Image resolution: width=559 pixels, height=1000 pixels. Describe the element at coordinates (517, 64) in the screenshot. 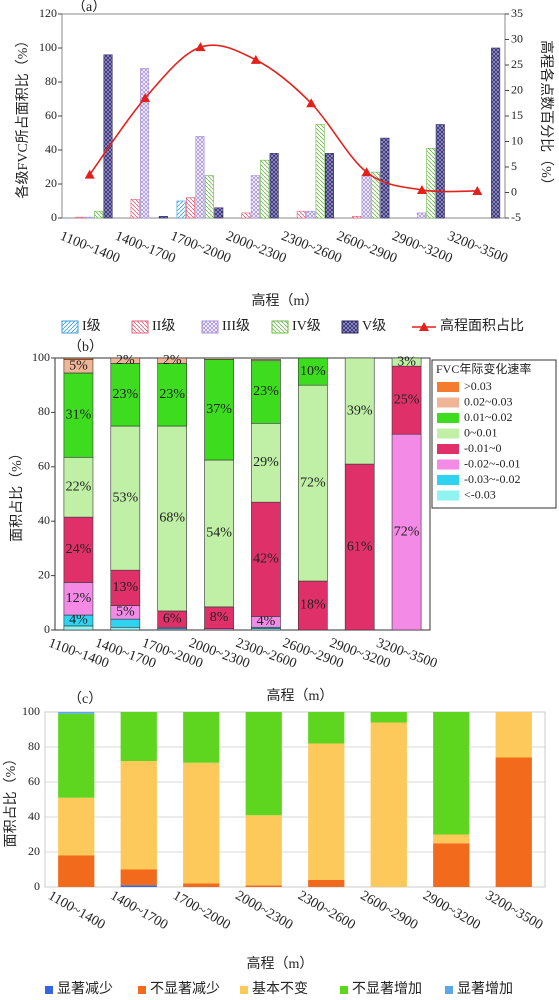

I see `y2-tick-label: 25` at that location.